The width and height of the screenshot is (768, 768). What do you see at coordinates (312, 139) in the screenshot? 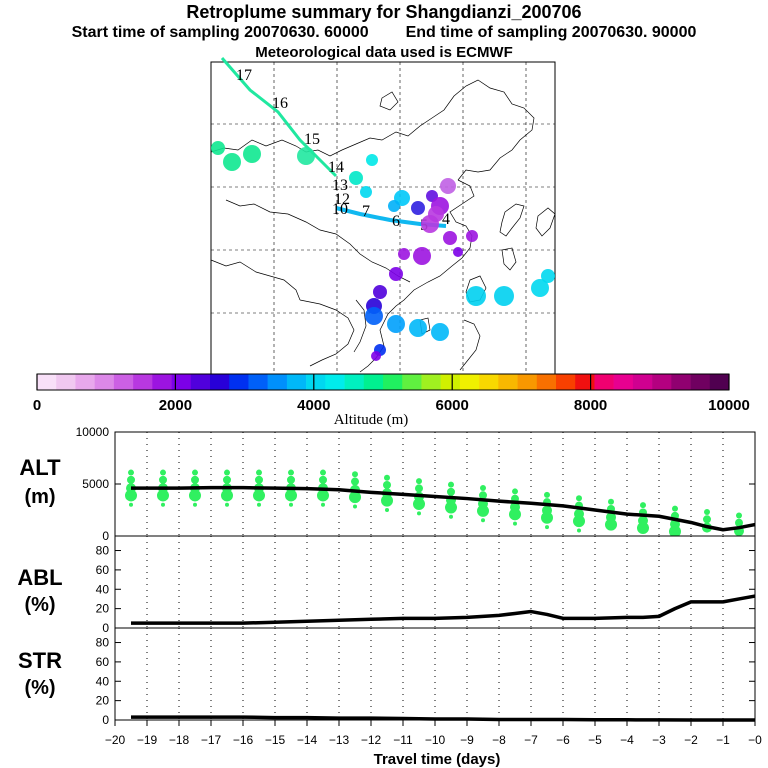
I see `cluster-label-day-15: 15` at bounding box center [312, 139].